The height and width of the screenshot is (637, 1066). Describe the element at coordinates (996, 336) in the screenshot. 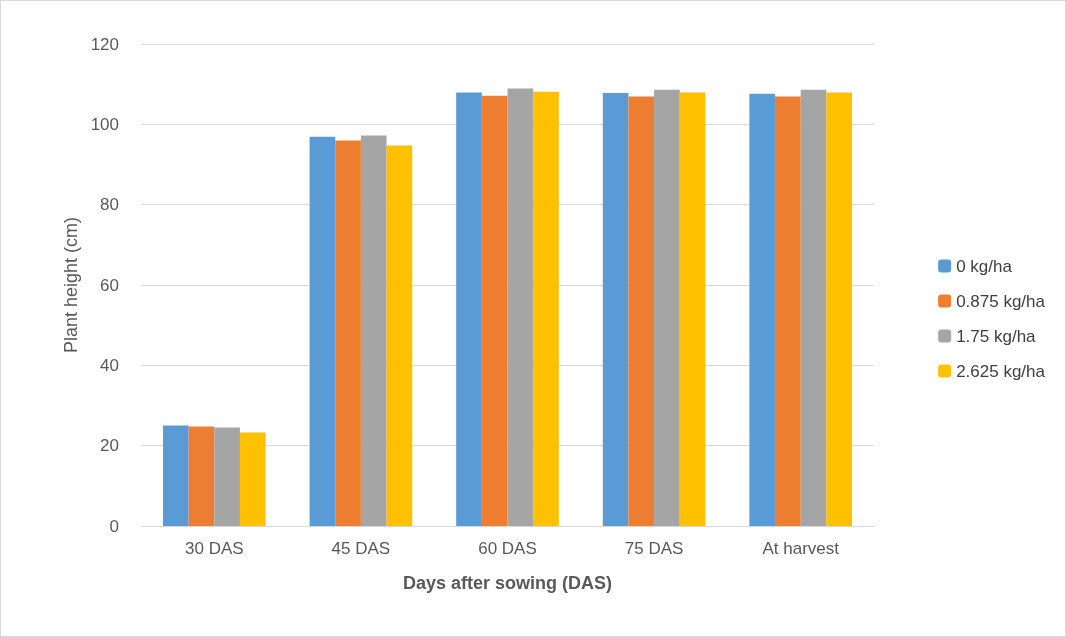

I see `legend-label: 1.75 kg/ha` at that location.